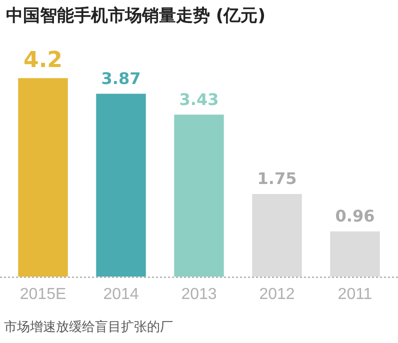 This screenshot has height=343, width=398. I want to click on x-tick-label: 2014, so click(121, 294).